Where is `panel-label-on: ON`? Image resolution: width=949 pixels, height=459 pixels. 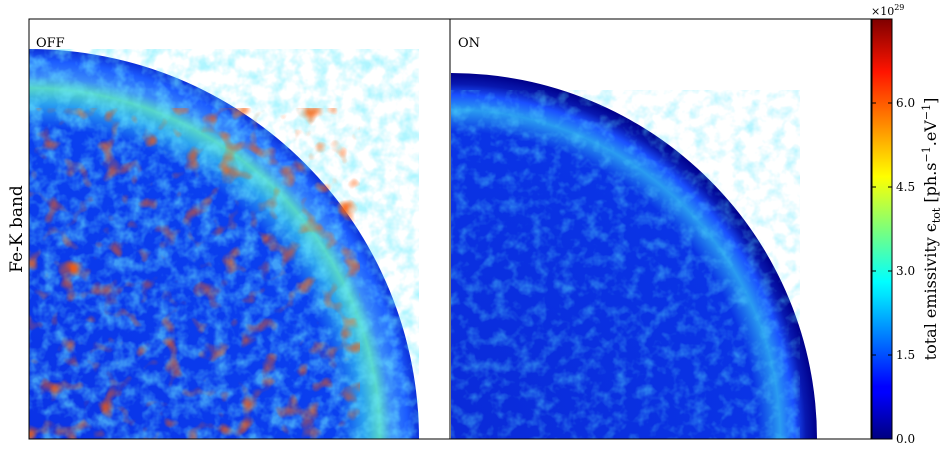 panel-label-on: ON is located at coordinates (469, 43).